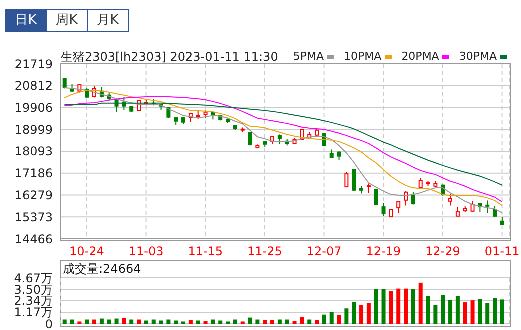 This screenshot has width=521, height=330. Describe the element at coordinates (324, 251) in the screenshot. I see `x-tick-label: 12-07` at that location.